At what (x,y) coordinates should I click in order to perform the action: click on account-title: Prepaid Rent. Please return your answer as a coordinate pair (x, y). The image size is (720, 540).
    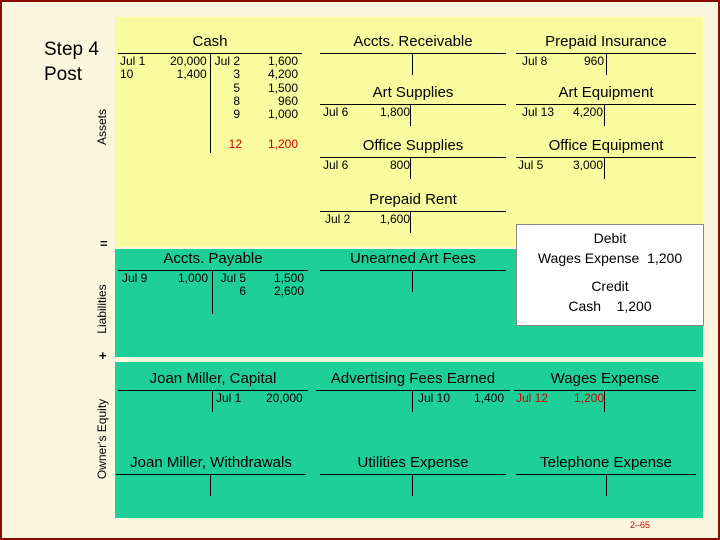
    Looking at the image, I should click on (413, 199).